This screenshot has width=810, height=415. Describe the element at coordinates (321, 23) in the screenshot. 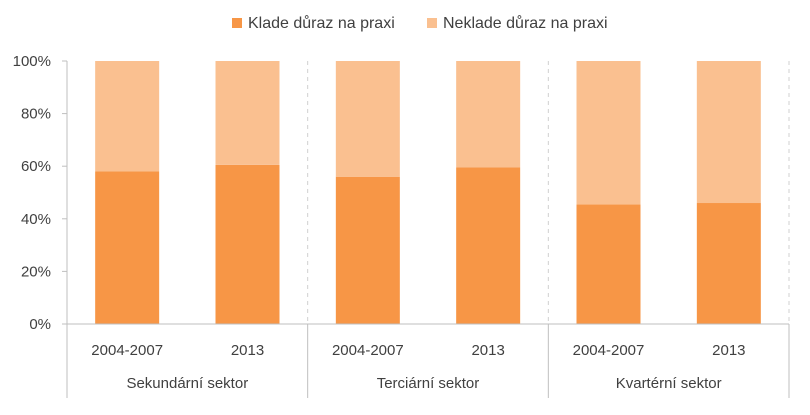

I see `legend-label-1: Klade důraz na praxi` at that location.